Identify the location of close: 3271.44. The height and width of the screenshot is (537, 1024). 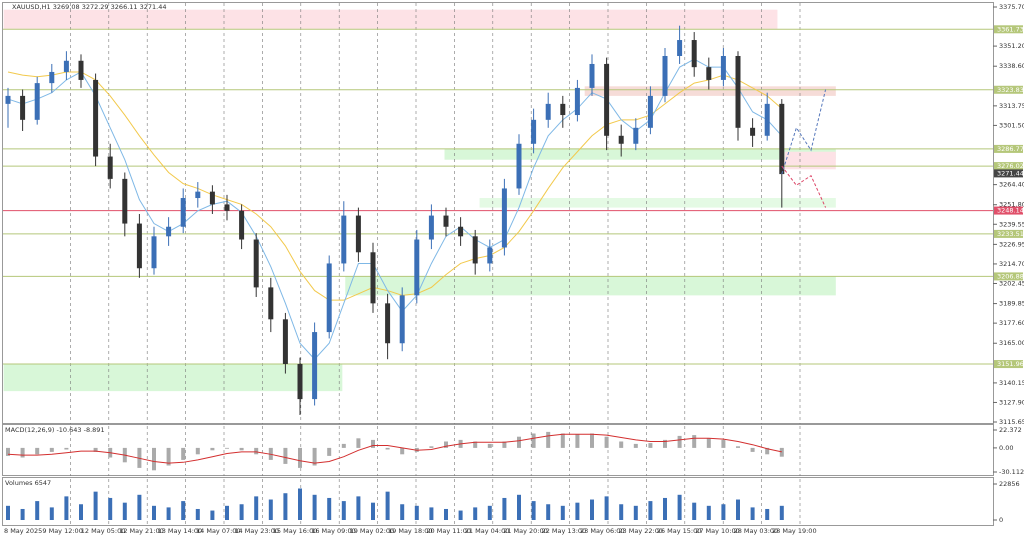
(153, 7).